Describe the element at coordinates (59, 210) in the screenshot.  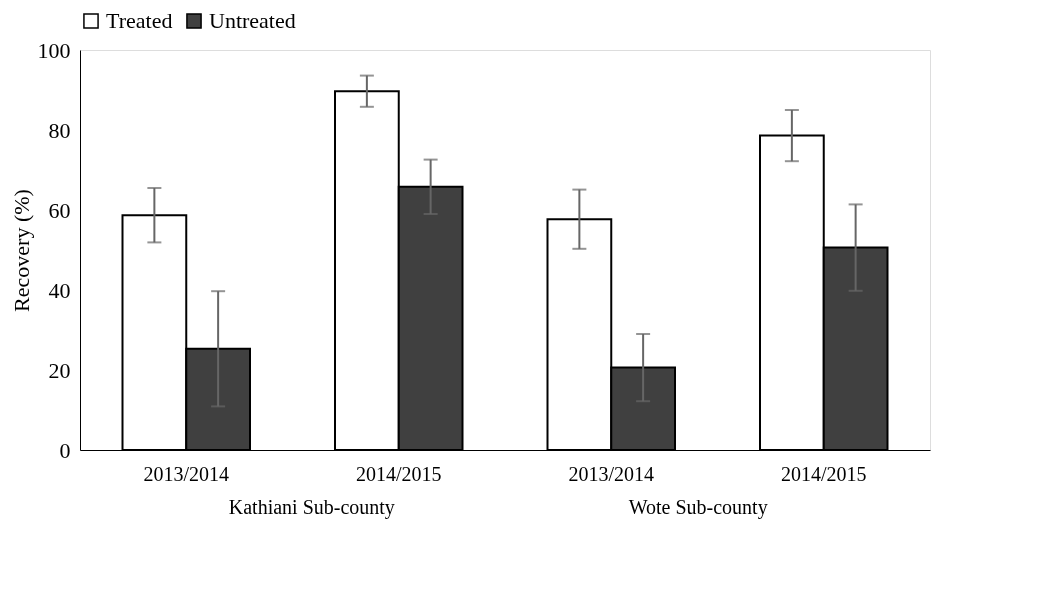
I see `y-tick-label: 60` at that location.